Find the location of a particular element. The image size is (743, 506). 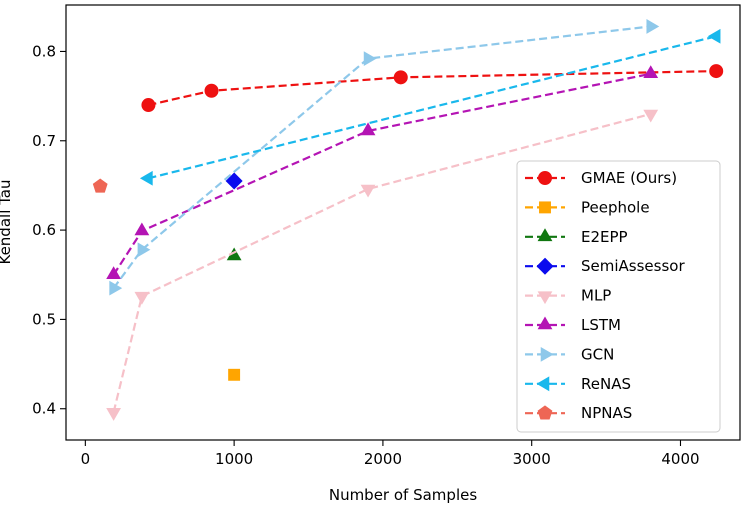

legend-frame is located at coordinates (618, 296).